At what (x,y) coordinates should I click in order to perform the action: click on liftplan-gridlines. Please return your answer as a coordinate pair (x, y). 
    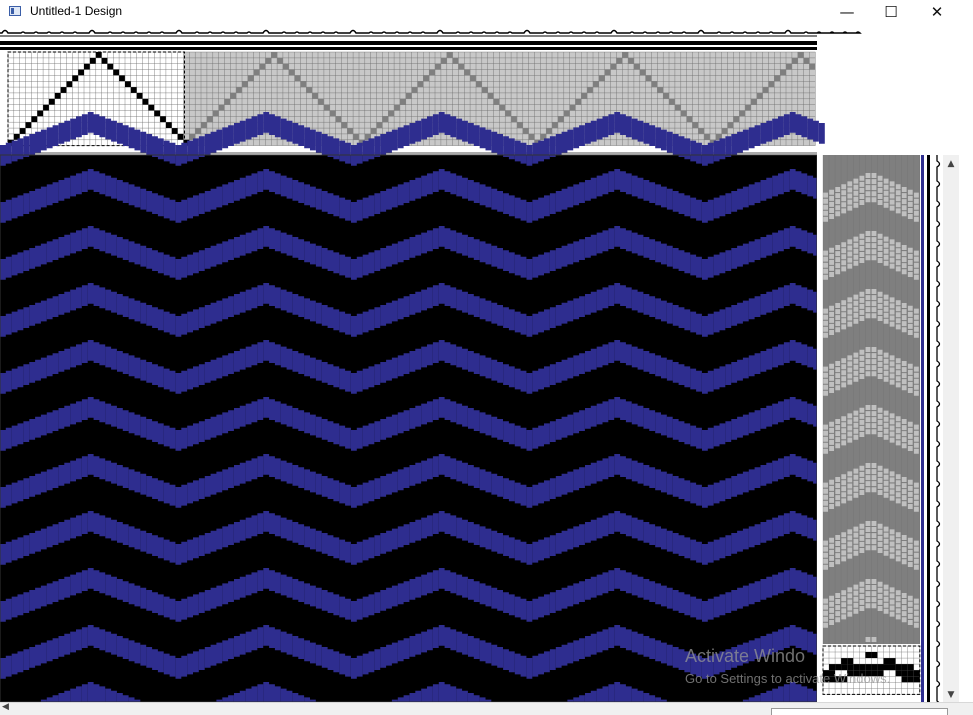
    Looking at the image, I should click on (871, 399).